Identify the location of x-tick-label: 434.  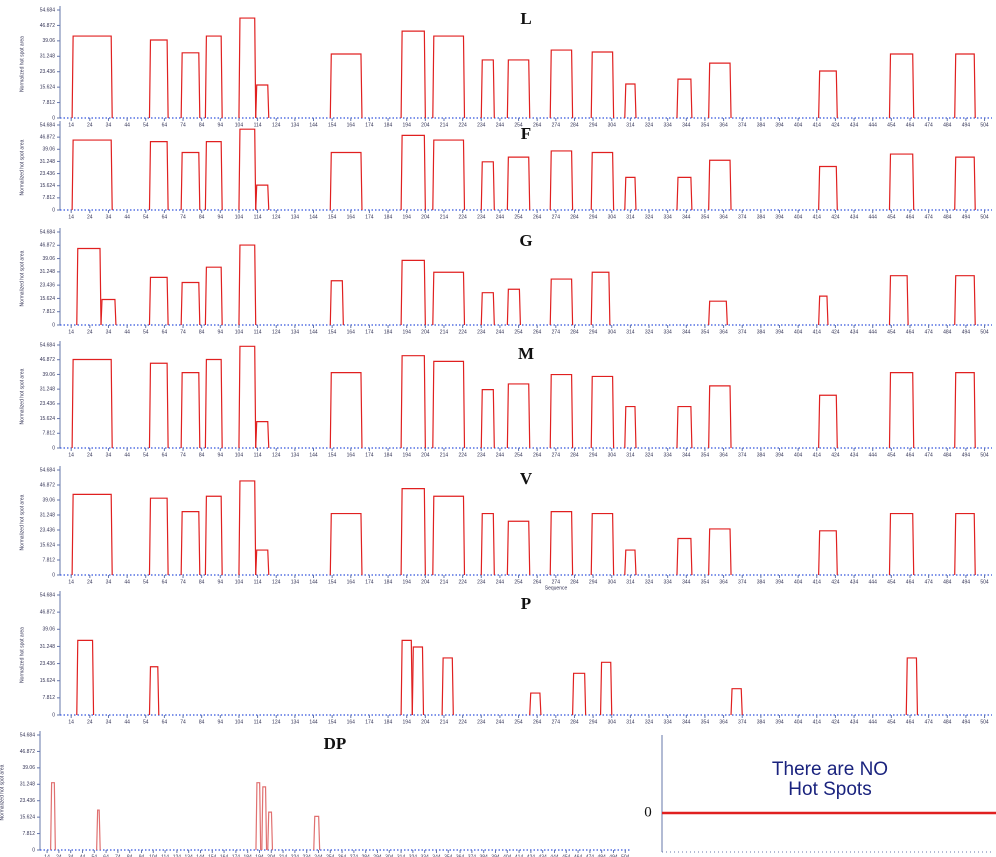
(543, 855).